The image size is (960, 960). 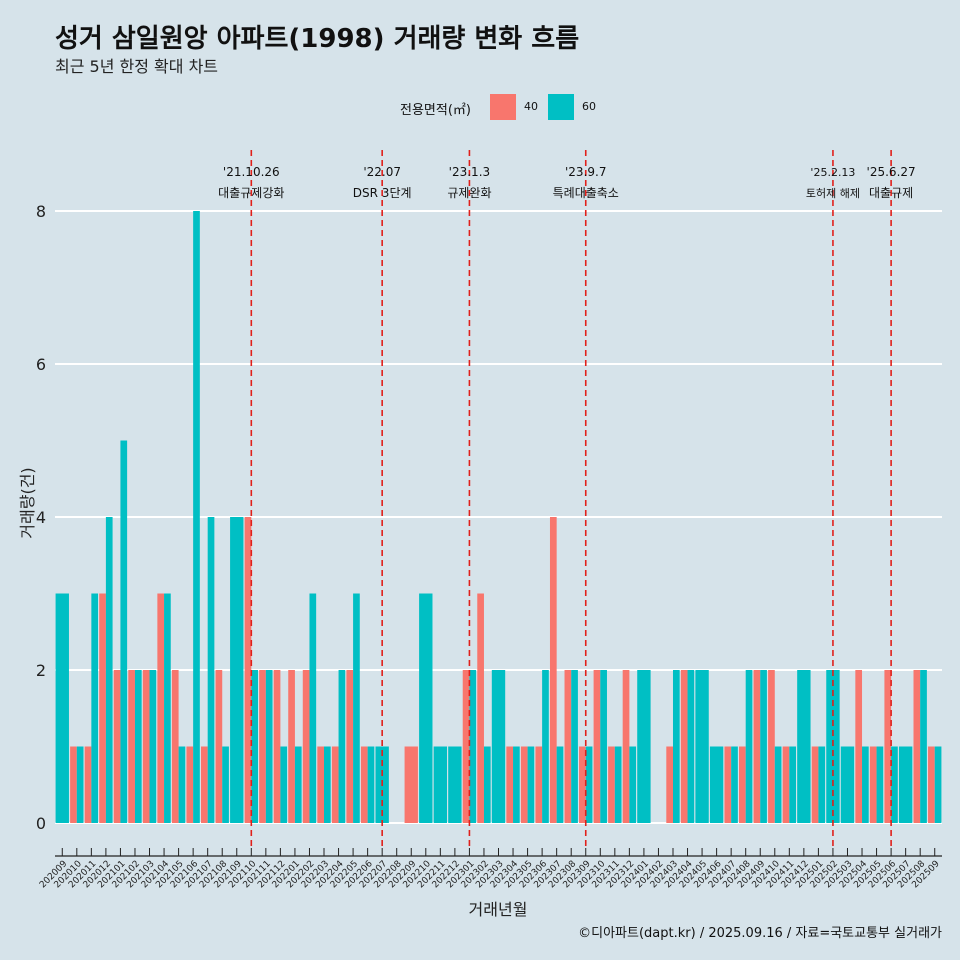 What do you see at coordinates (832, 172) in the screenshot?
I see `event-date-4: '25.2.13` at bounding box center [832, 172].